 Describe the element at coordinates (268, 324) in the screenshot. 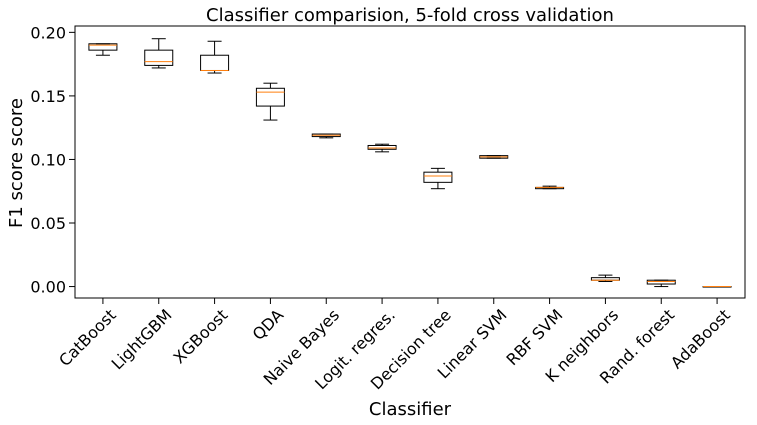

I see `x-tick-label: QDA` at that location.